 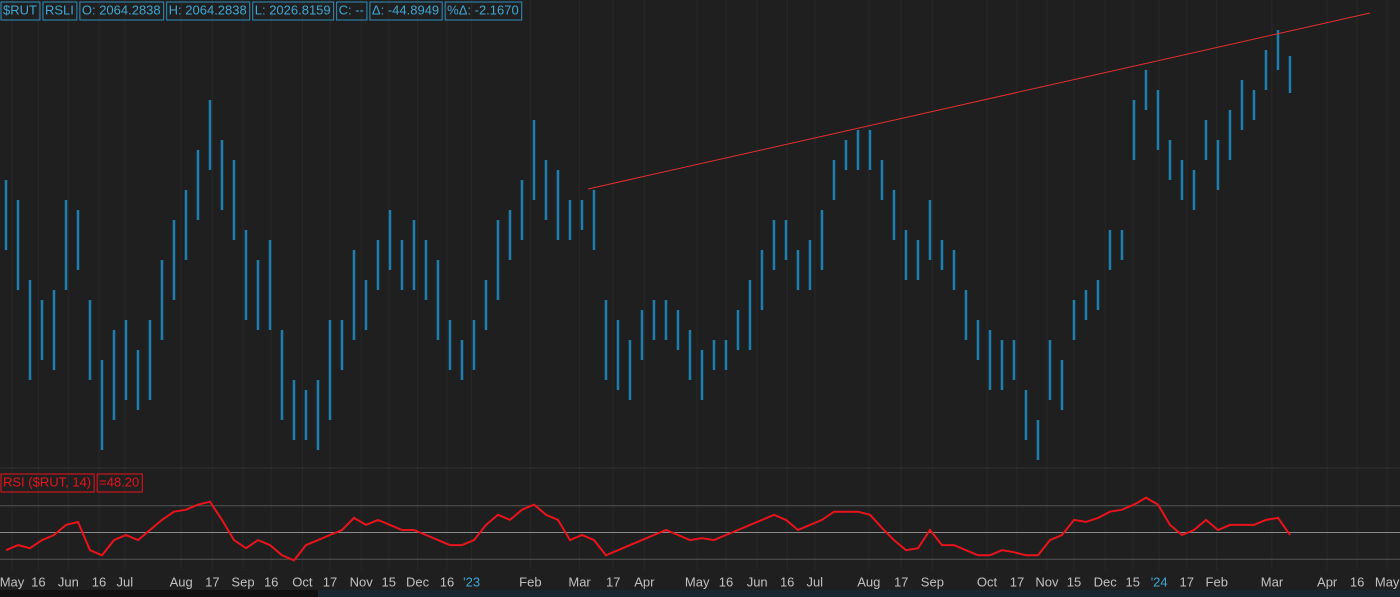 I want to click on header-item: C: --, so click(x=351, y=9).